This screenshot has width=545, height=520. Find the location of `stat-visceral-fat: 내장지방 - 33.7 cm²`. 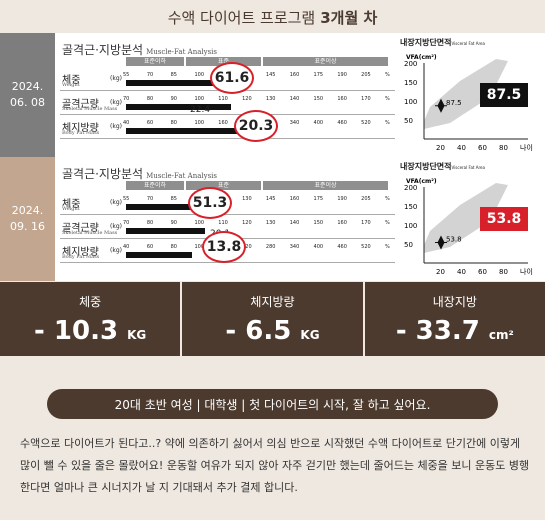

stat-visceral-fat: 내장지방 - 33.7 cm² is located at coordinates (454, 320).